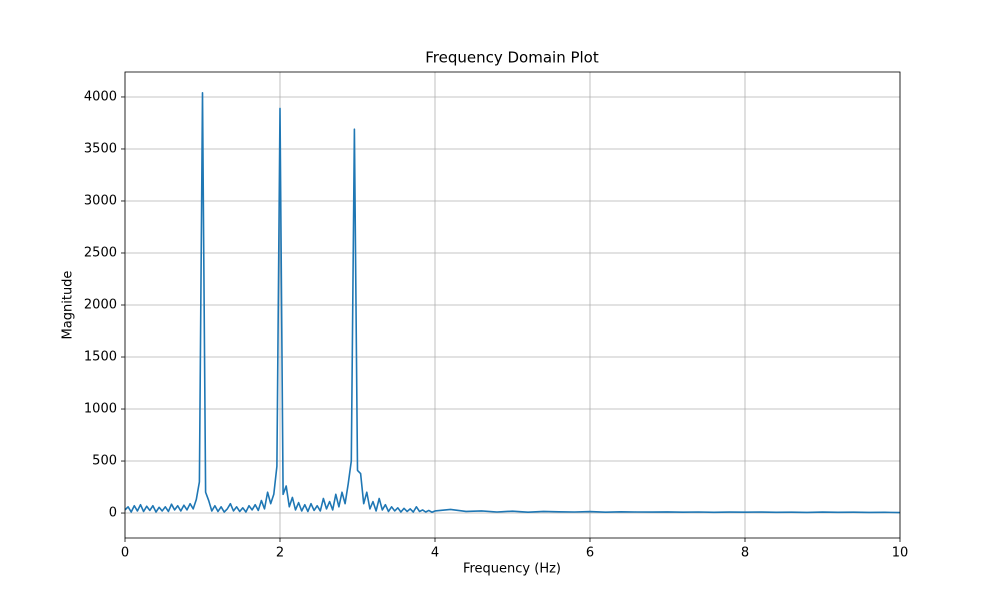 The image size is (1000, 604). Describe the element at coordinates (100, 409) in the screenshot. I see `y-tick-label: 1000` at that location.